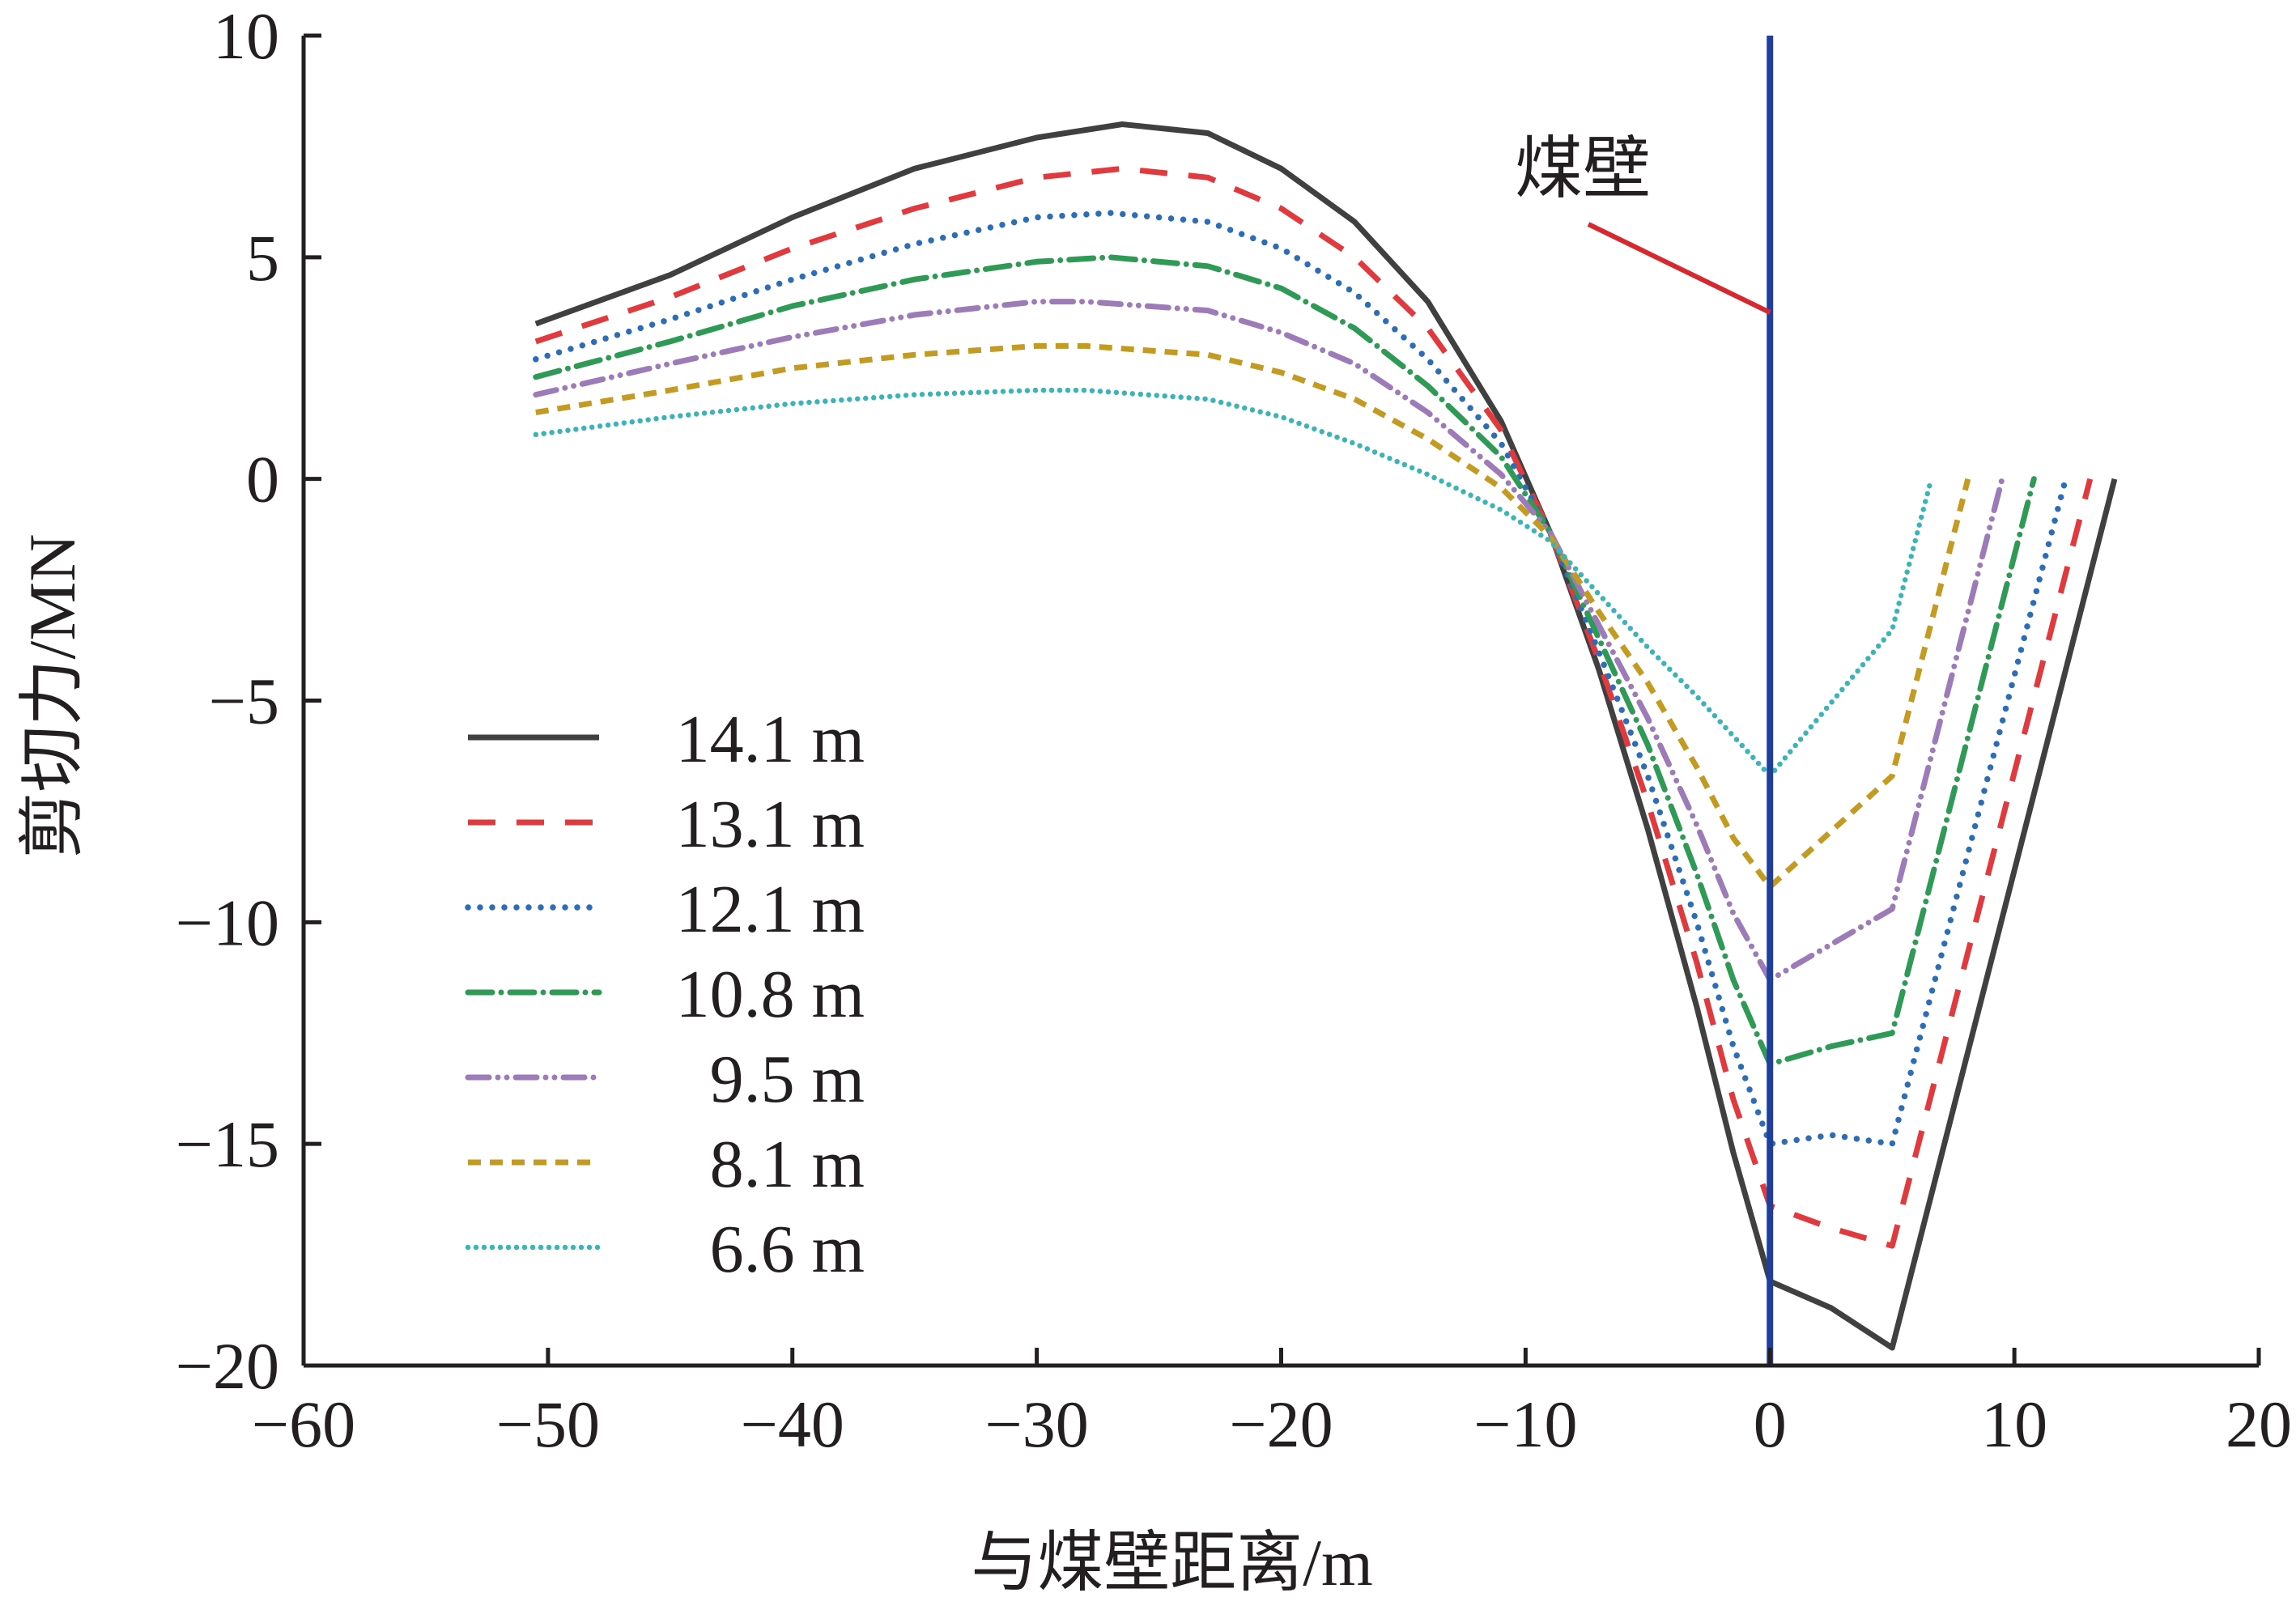 This screenshot has width=2296, height=1610. I want to click on x-tick-label: −30, so click(1037, 1424).